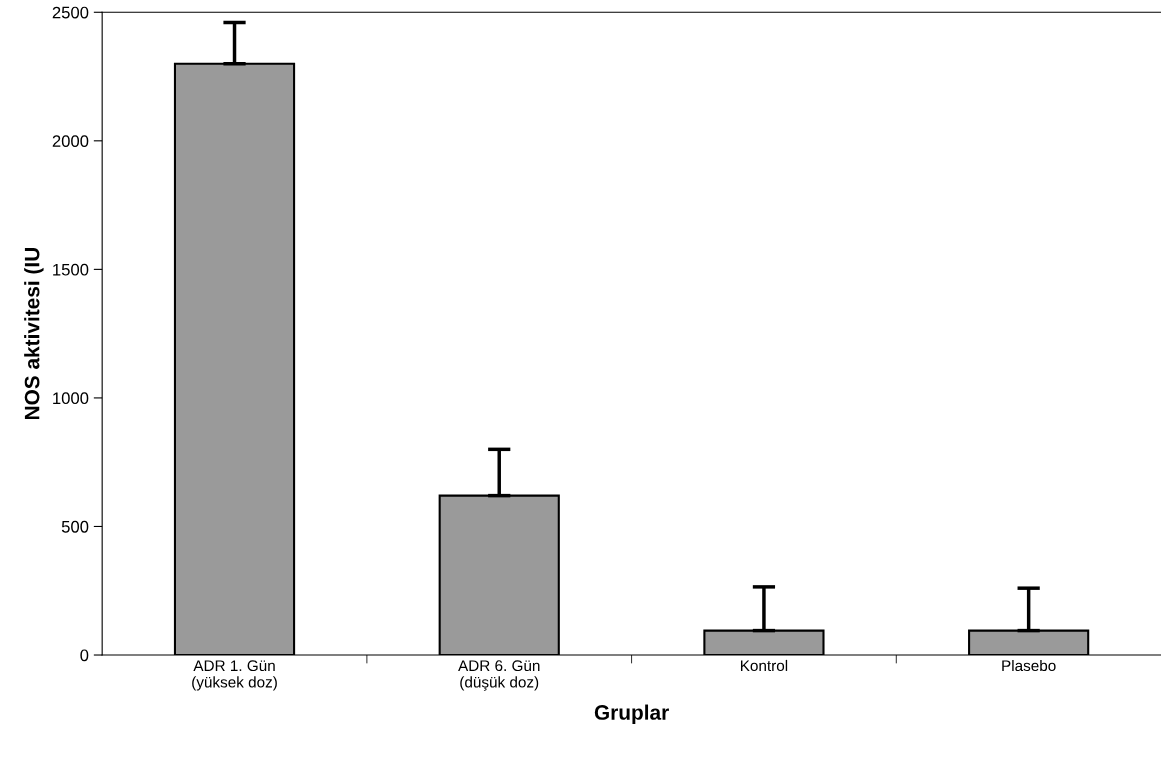 Image resolution: width=1161 pixels, height=767 pixels. What do you see at coordinates (75, 526) in the screenshot?
I see `y-tick-label: 500` at bounding box center [75, 526].